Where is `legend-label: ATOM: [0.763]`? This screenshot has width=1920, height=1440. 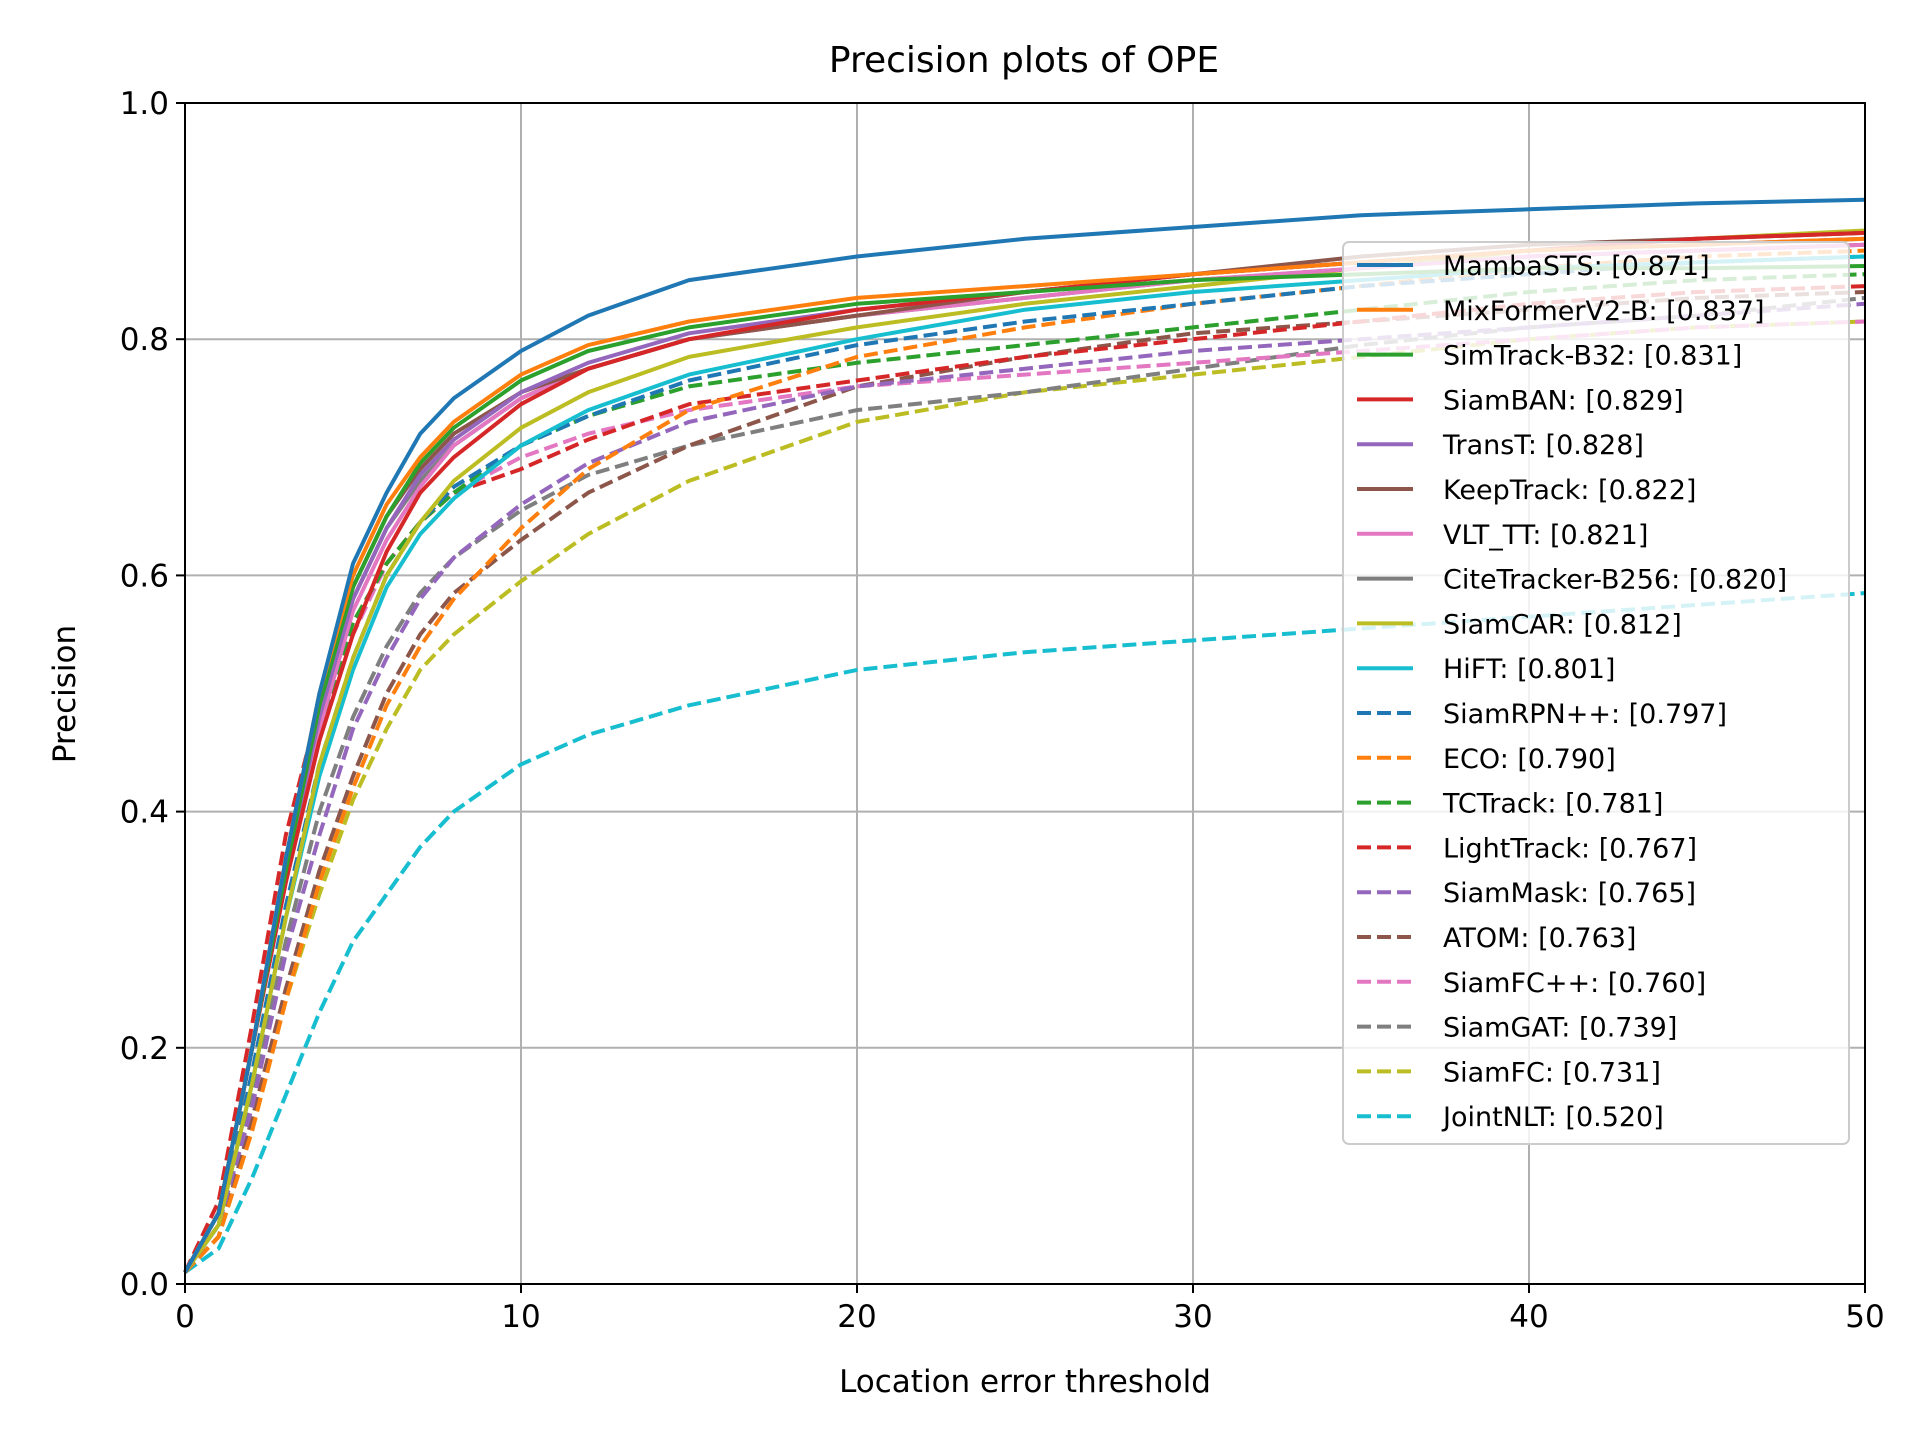
legend-label: ATOM: [0.763] is located at coordinates (1539, 938).